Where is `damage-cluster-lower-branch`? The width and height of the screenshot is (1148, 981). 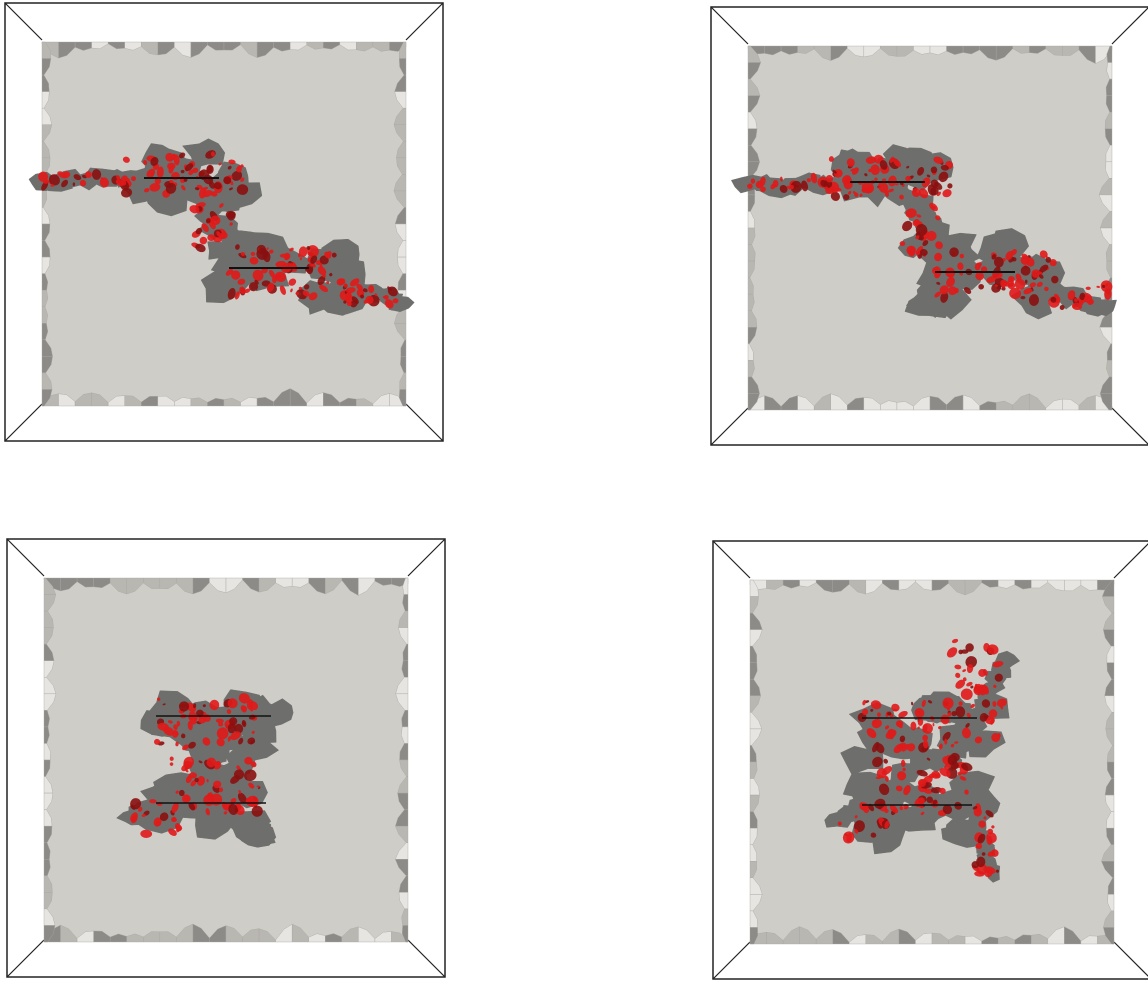 damage-cluster-lower-branch is located at coordinates (985, 840).